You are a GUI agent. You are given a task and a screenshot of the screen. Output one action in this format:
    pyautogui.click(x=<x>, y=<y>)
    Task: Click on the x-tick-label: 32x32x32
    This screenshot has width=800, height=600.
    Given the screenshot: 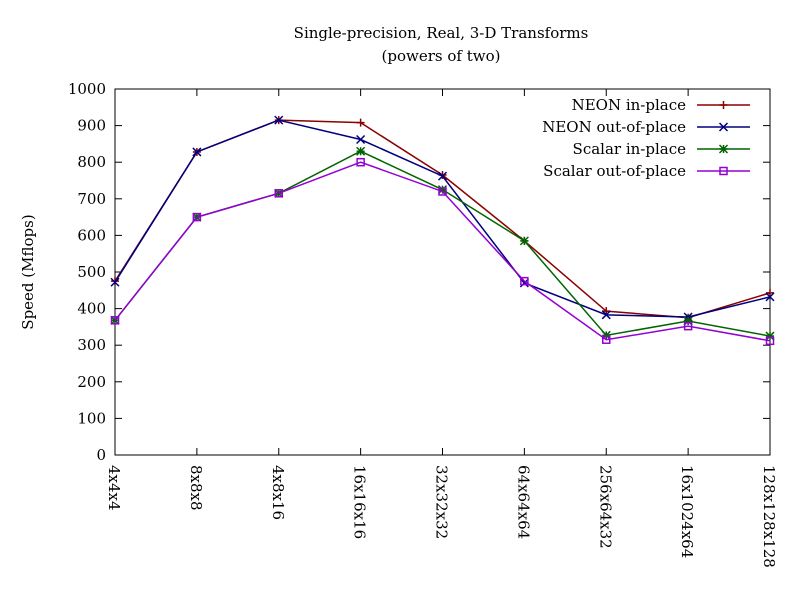 What is the action you would take?
    pyautogui.click(x=442, y=502)
    